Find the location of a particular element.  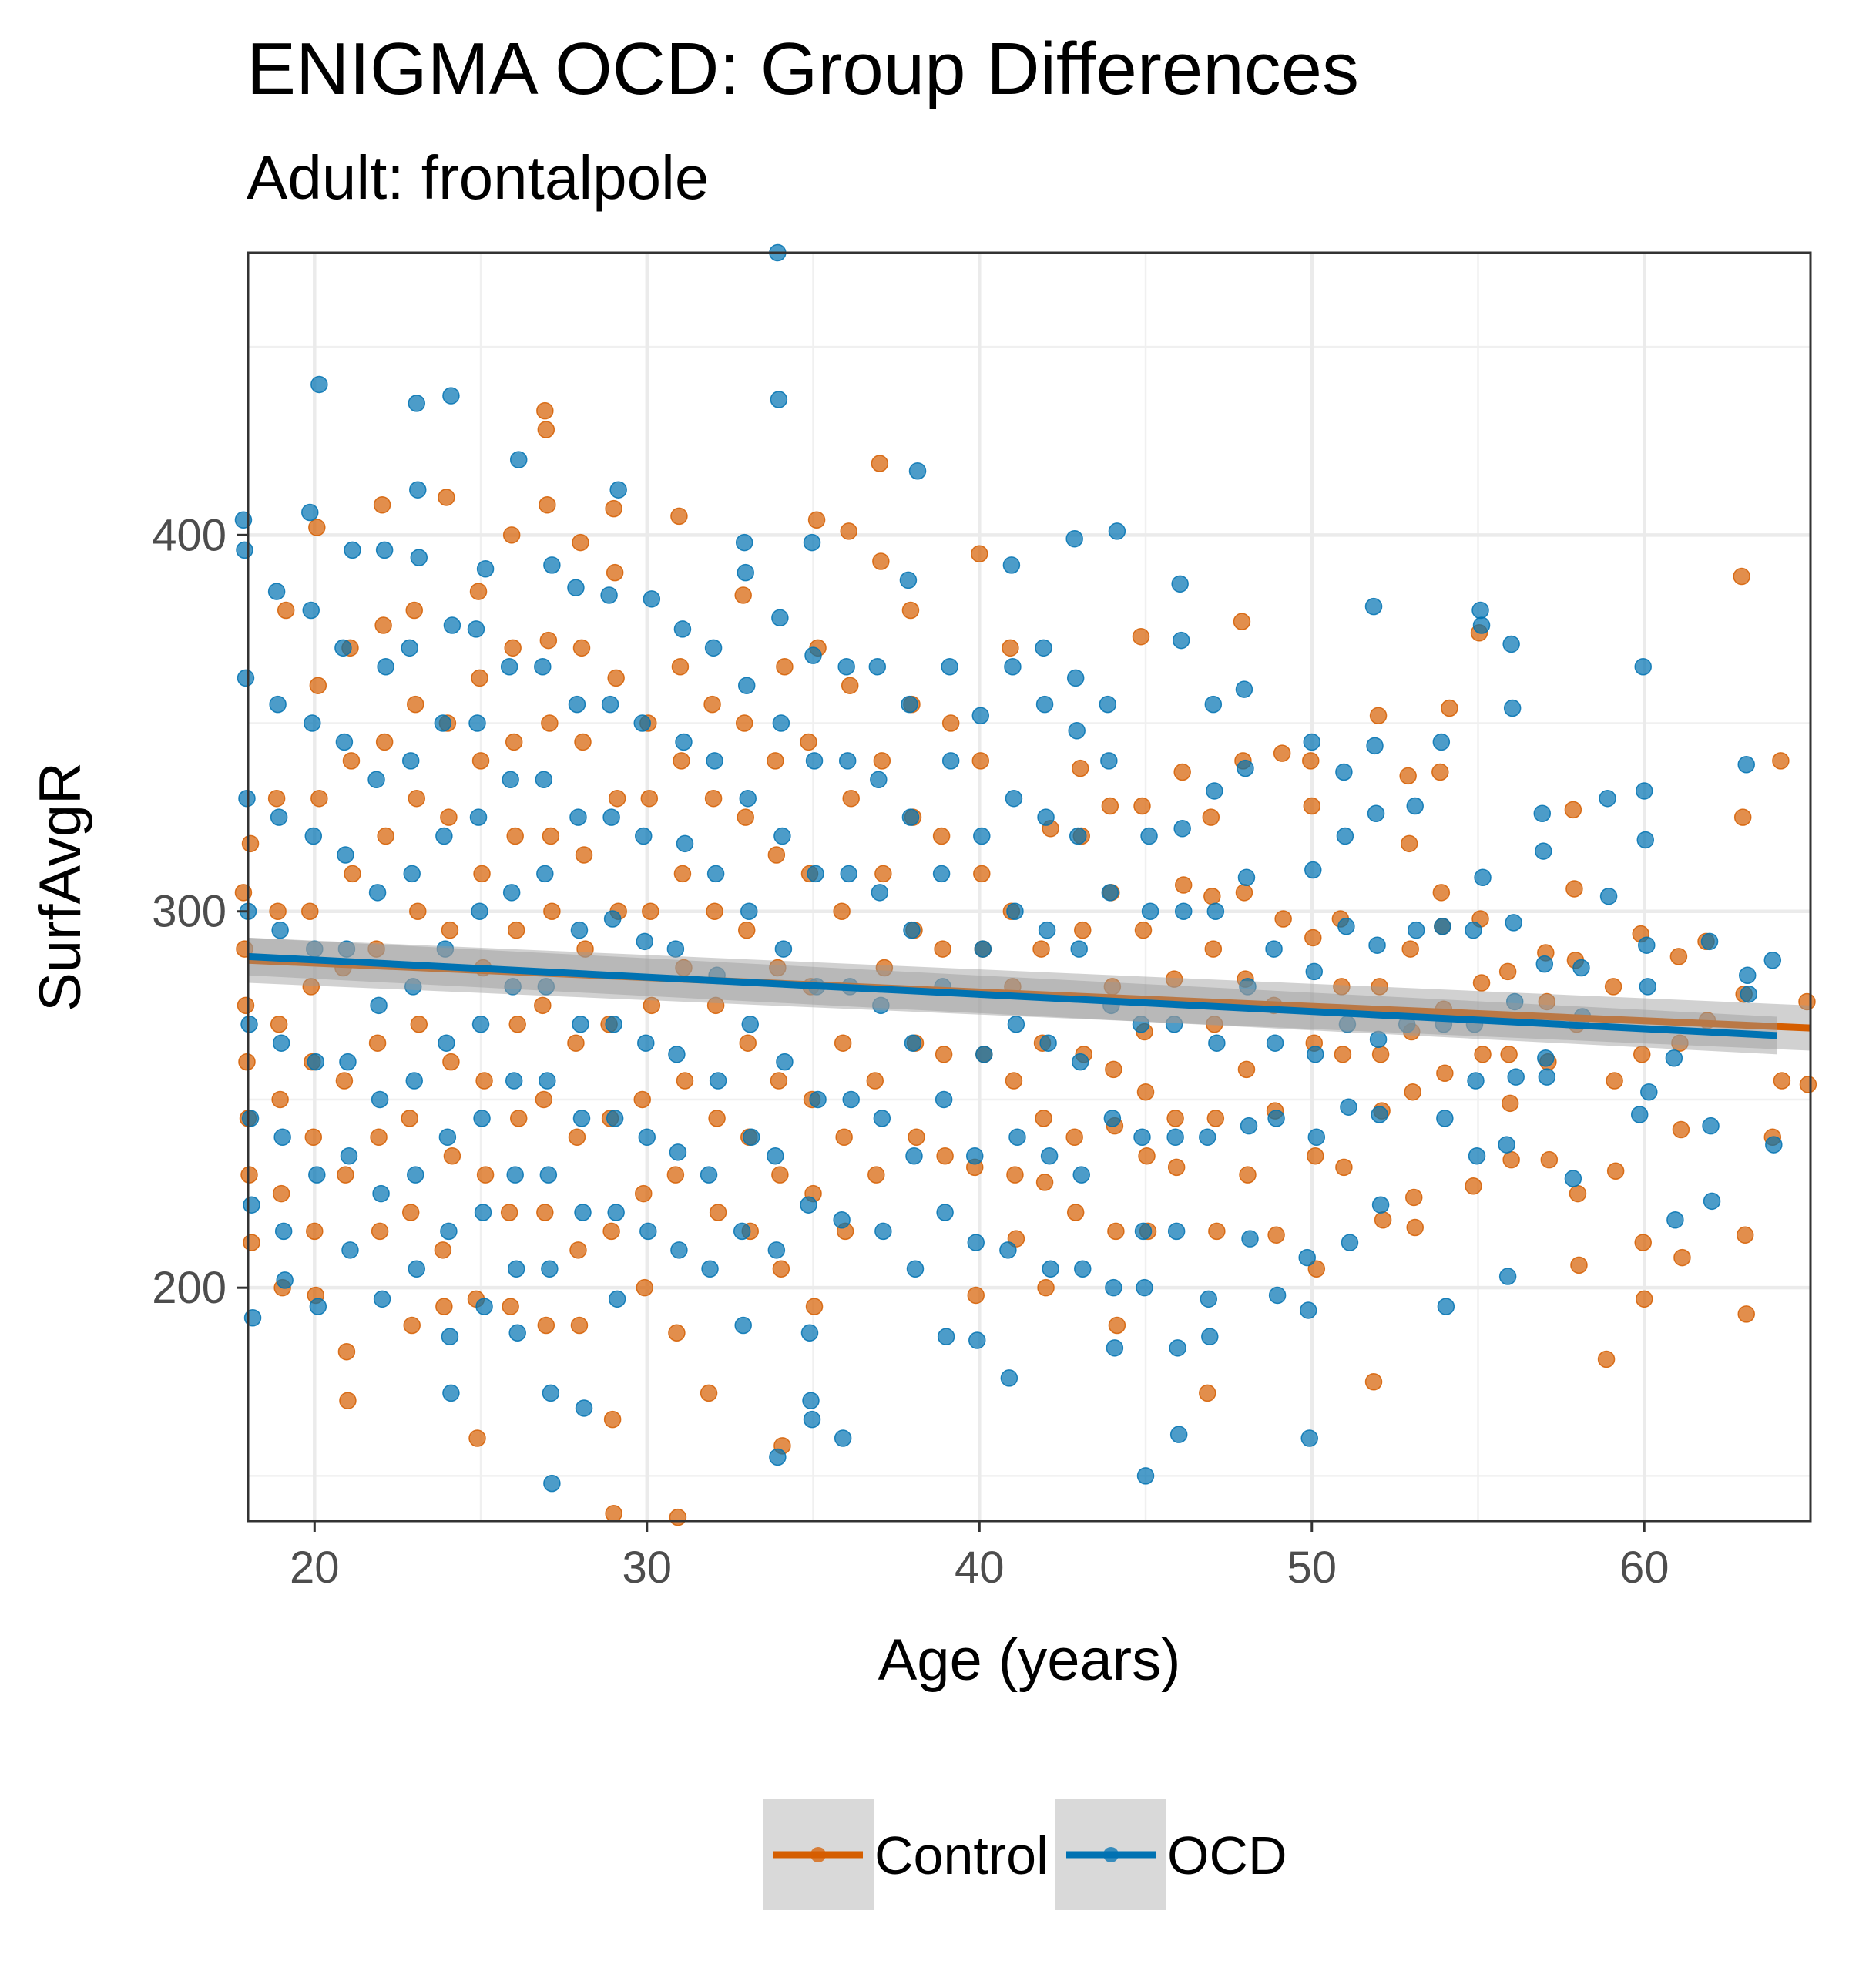

y-tick-label: 300 is located at coordinates (189, 912).